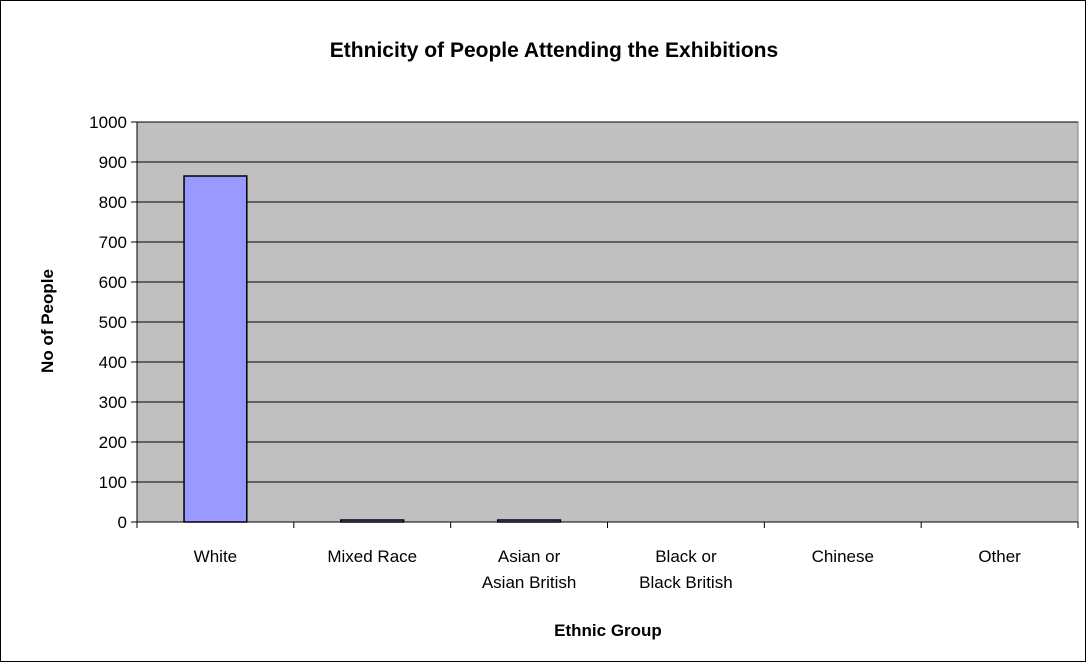  Describe the element at coordinates (372, 521) in the screenshot. I see `bar-mixed-race` at that location.